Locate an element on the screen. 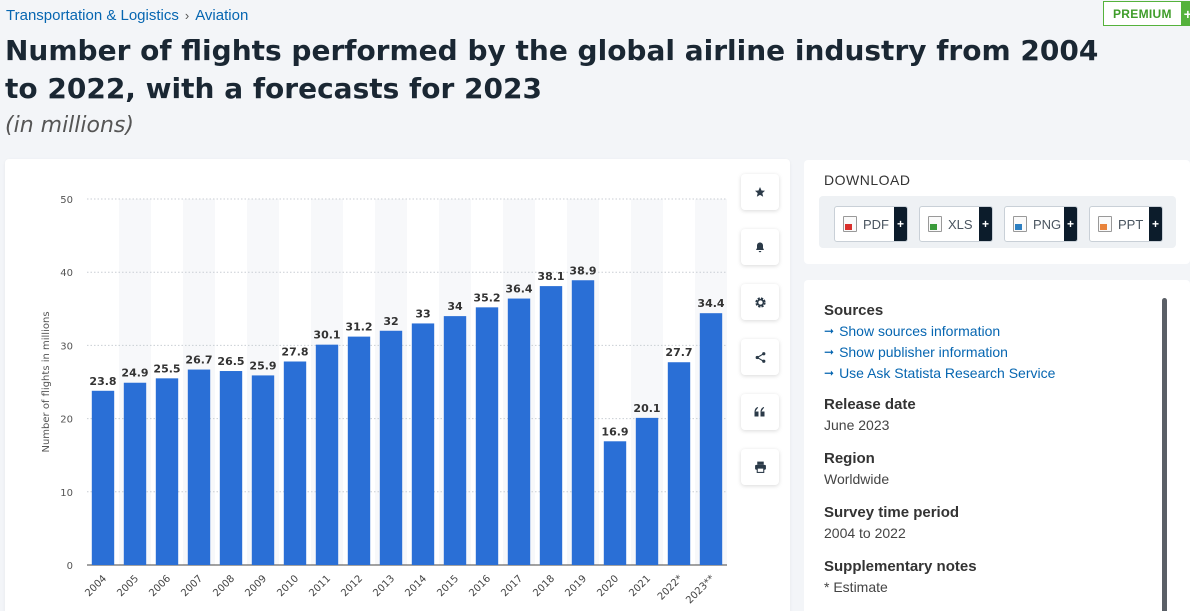  premium-label: PREMIUM is located at coordinates (1142, 13).